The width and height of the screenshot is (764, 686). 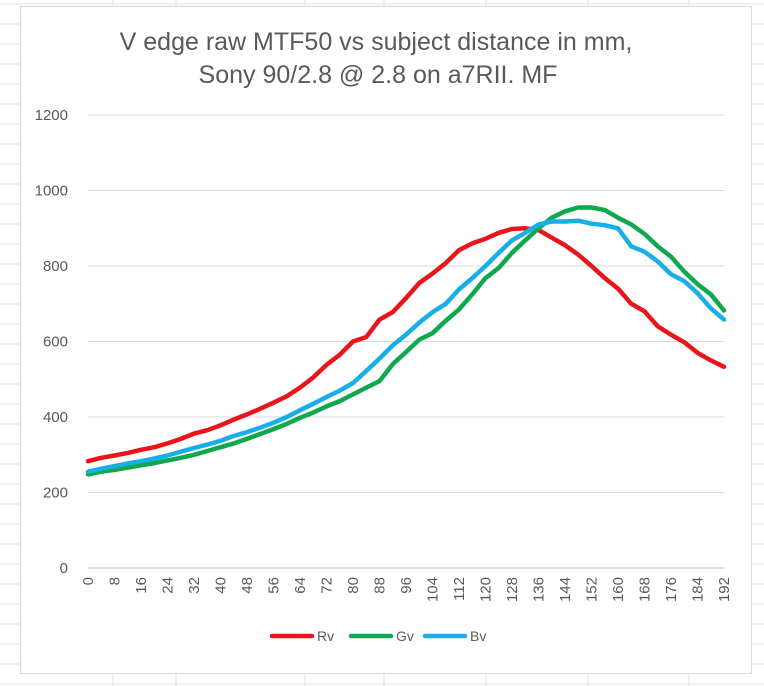 What do you see at coordinates (141, 585) in the screenshot?
I see `x-tick-label: 16` at bounding box center [141, 585].